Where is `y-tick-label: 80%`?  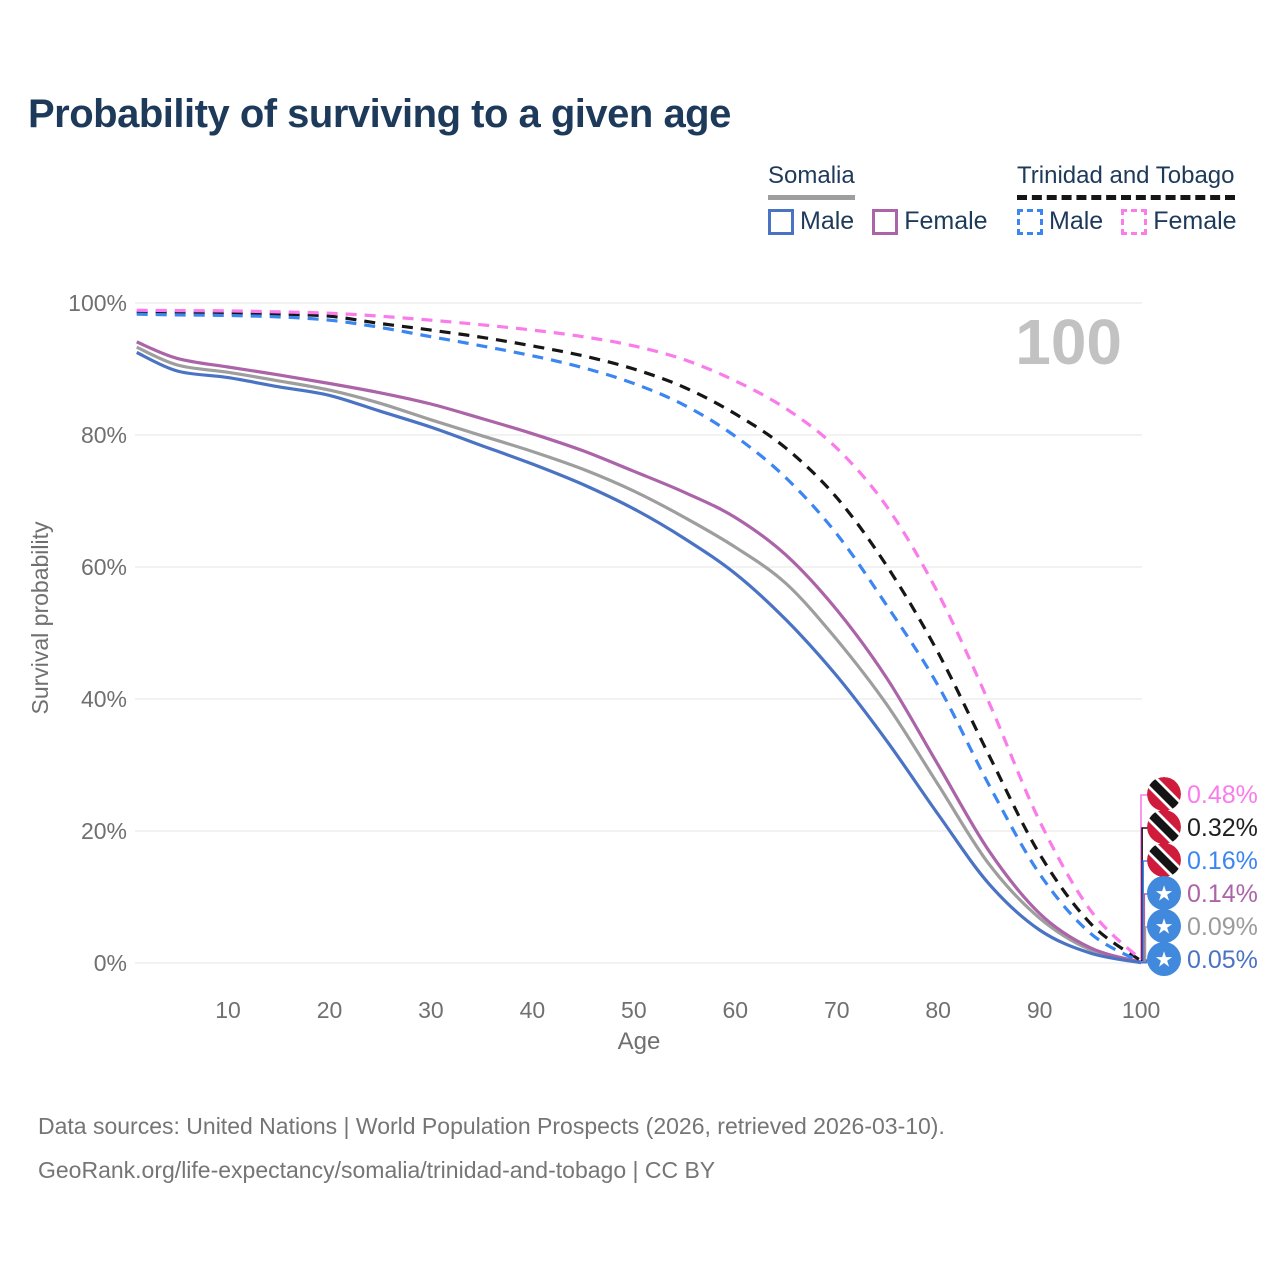 y-tick-label: 80% is located at coordinates (104, 435).